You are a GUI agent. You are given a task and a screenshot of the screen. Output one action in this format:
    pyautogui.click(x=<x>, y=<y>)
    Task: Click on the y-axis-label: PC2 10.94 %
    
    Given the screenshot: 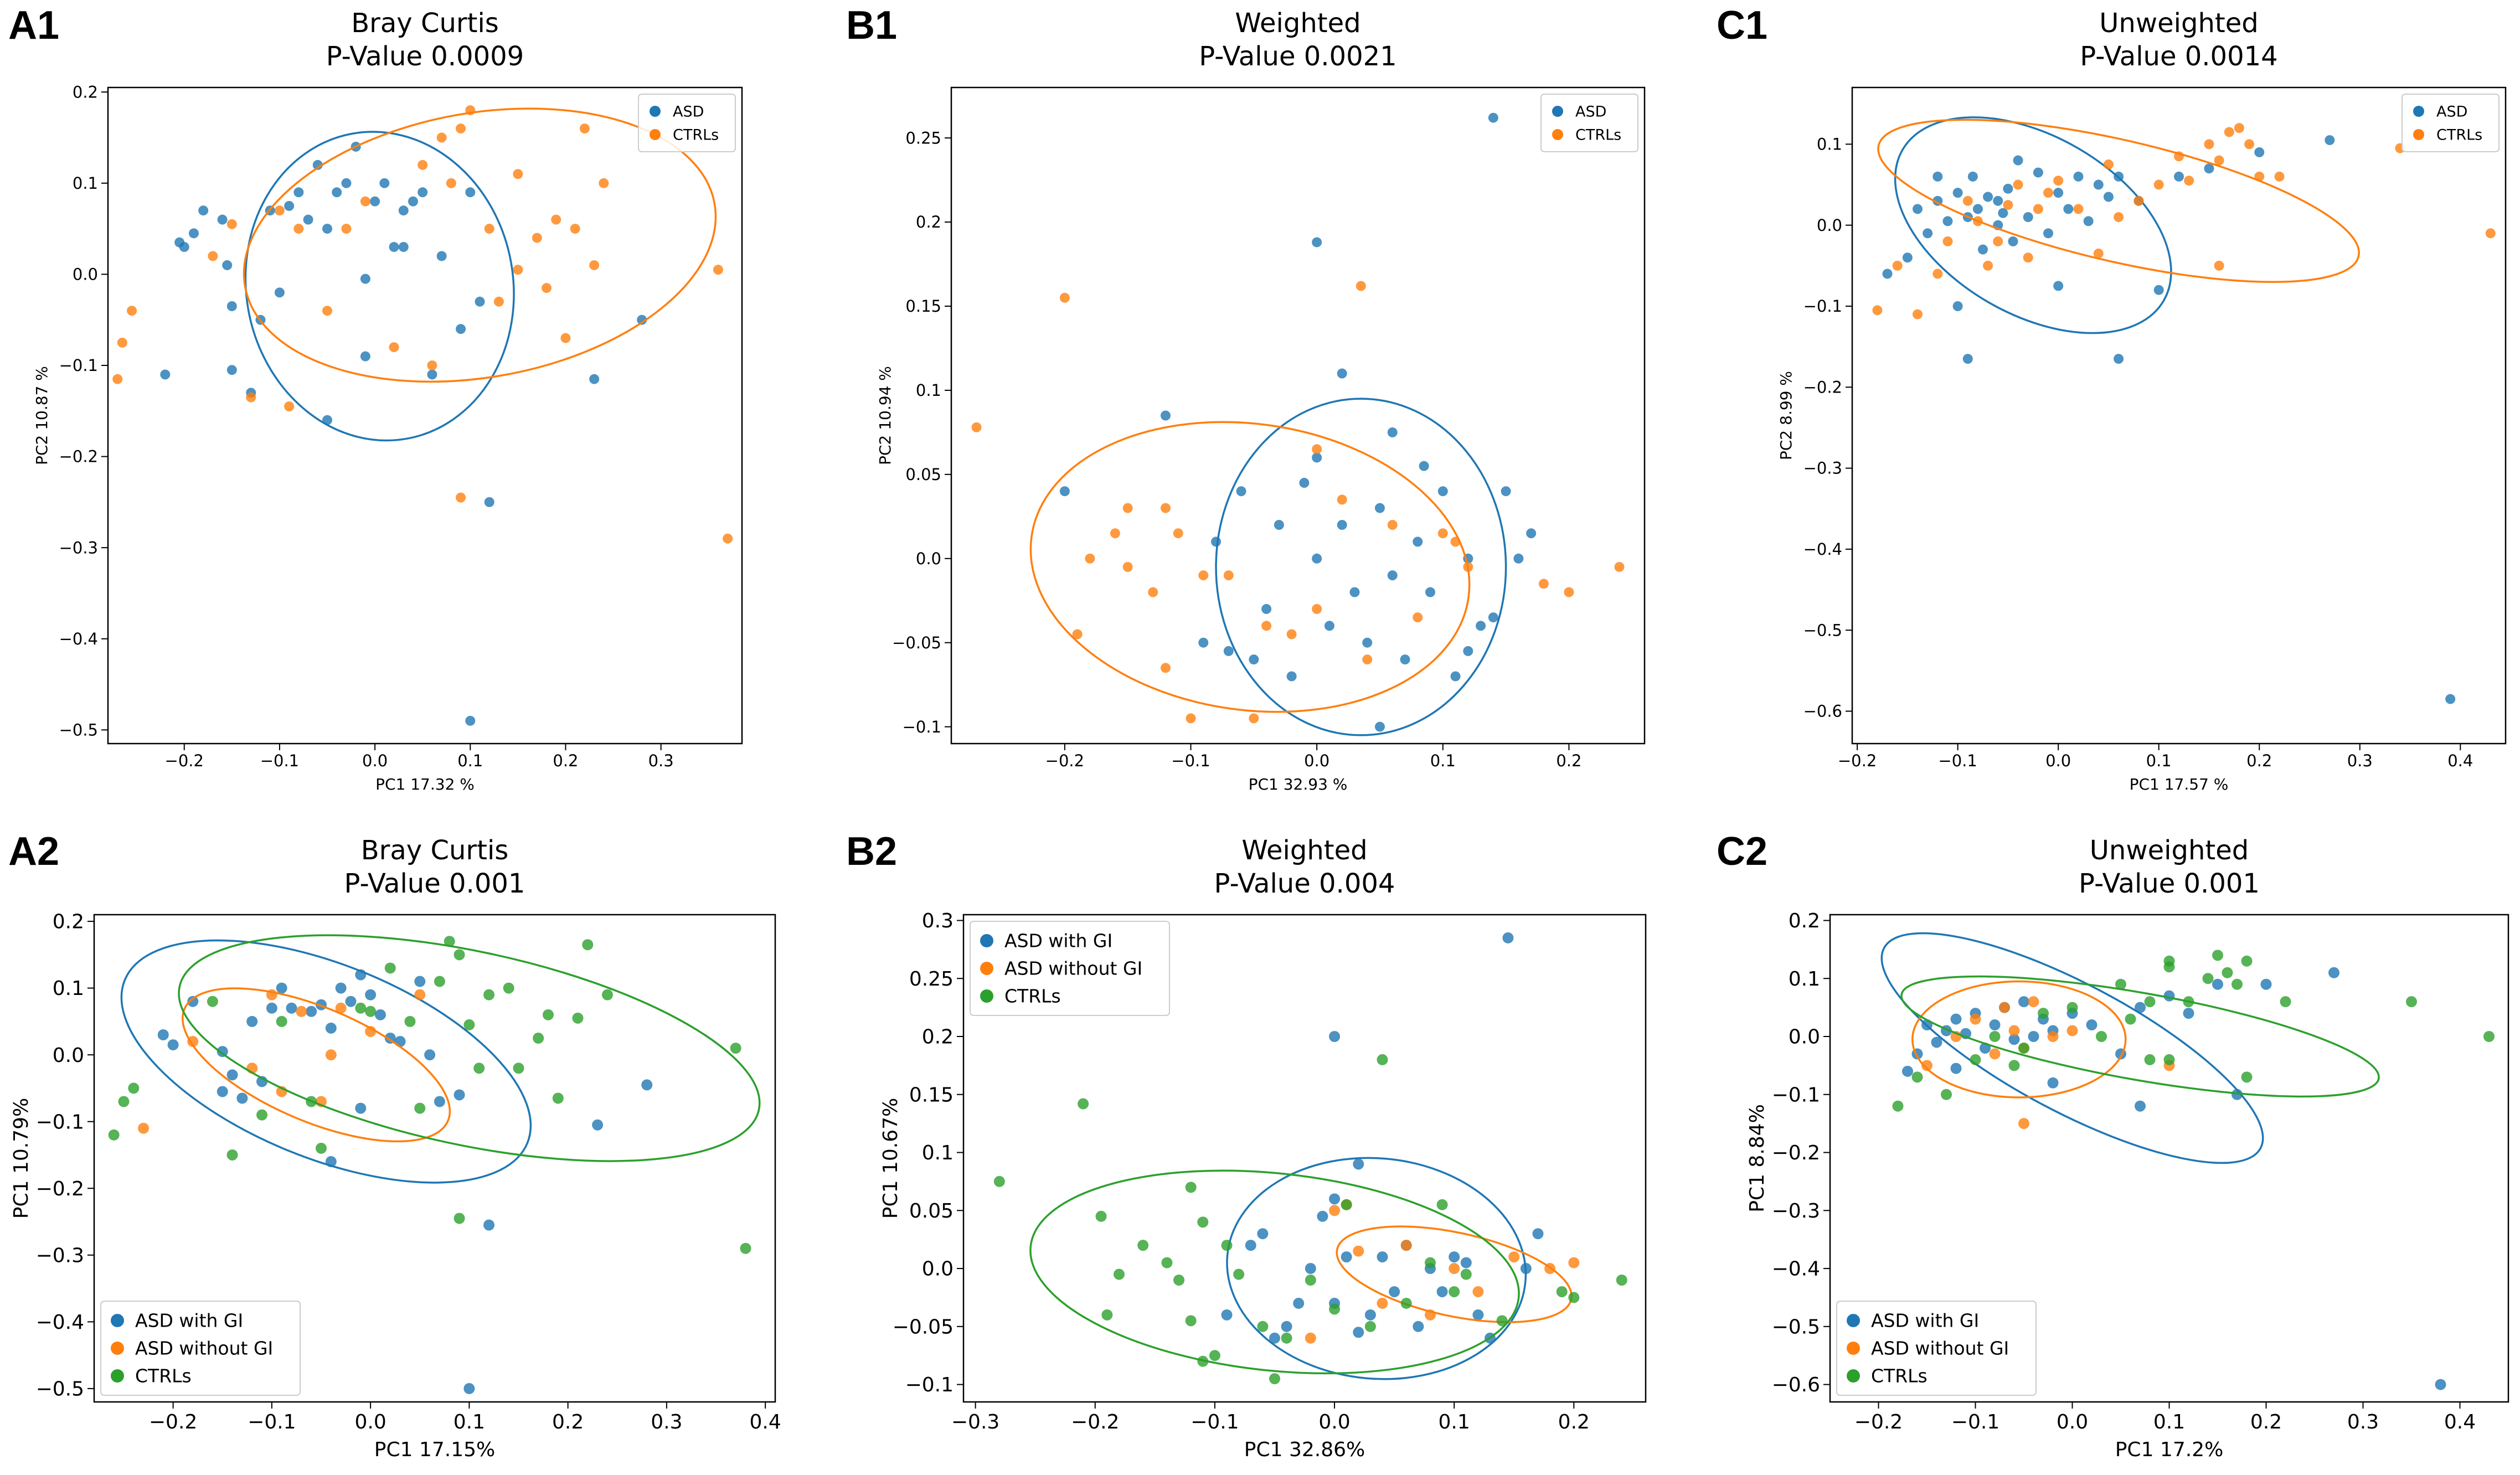 What is the action you would take?
    pyautogui.click(x=885, y=415)
    